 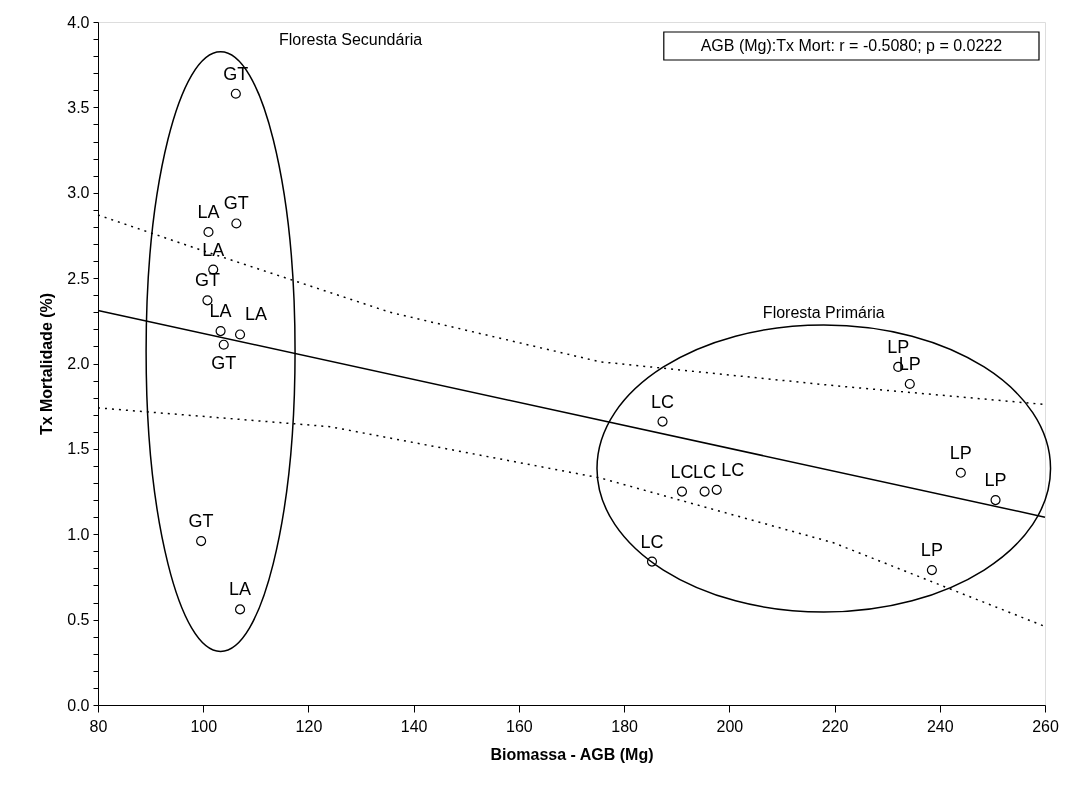 I want to click on y-tick-label: 3.0, so click(x=78, y=193).